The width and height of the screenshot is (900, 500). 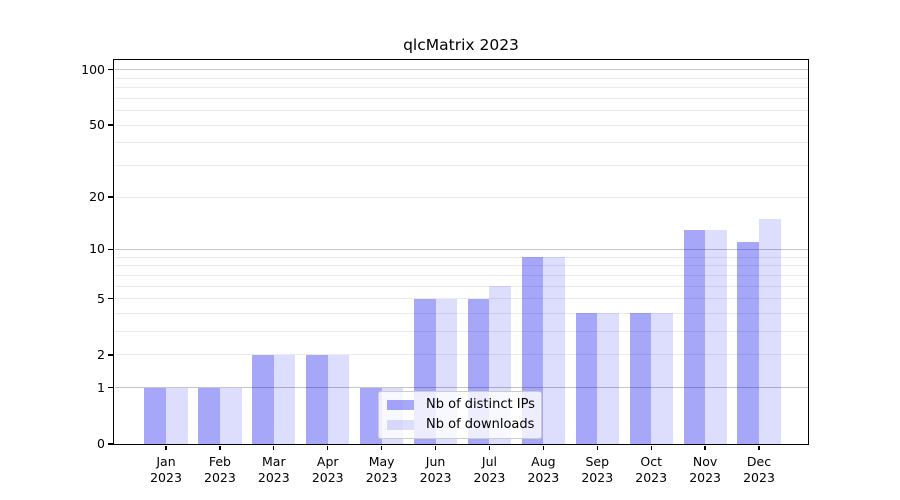 I want to click on x-tick-mark-oct, so click(x=651, y=447).